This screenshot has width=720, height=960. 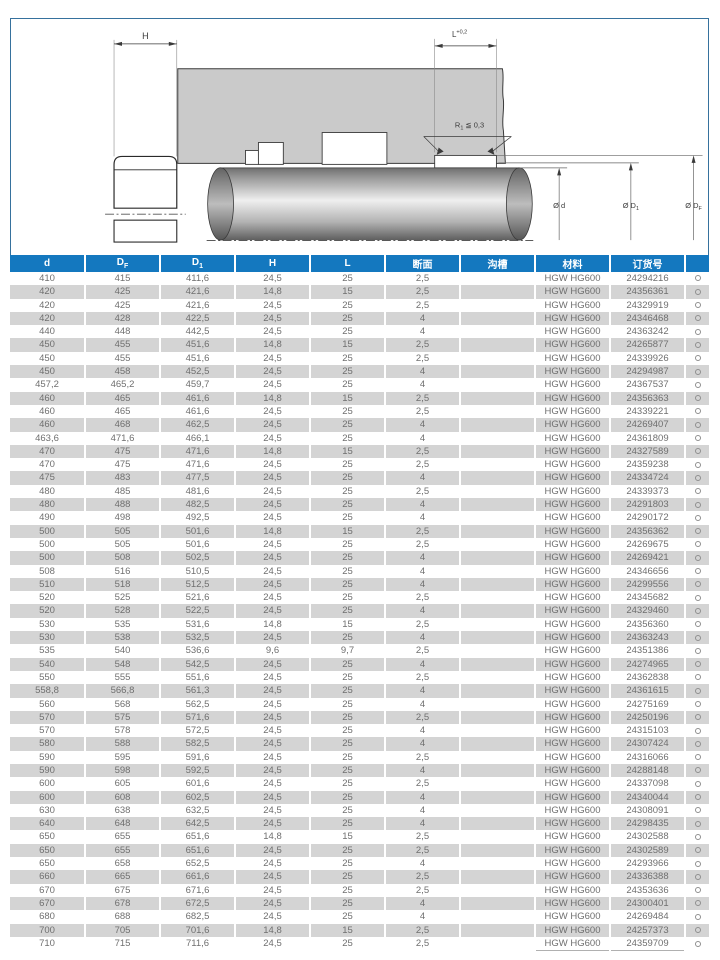 I want to click on cell-d: 460, so click(x=48, y=411).